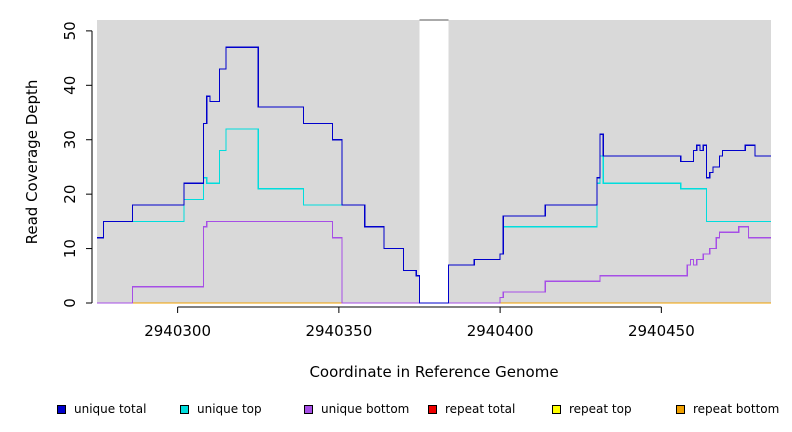  What do you see at coordinates (70, 303) in the screenshot?
I see `y-tick-label: 0` at bounding box center [70, 303].